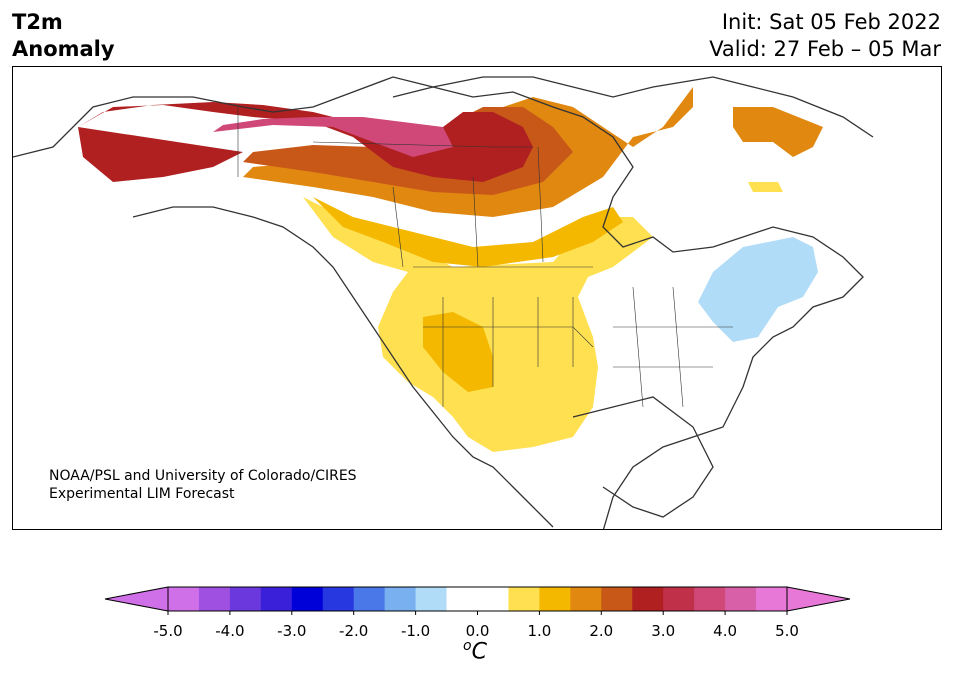  I want to click on colorbar-tick-label: -2.0, so click(354, 631).